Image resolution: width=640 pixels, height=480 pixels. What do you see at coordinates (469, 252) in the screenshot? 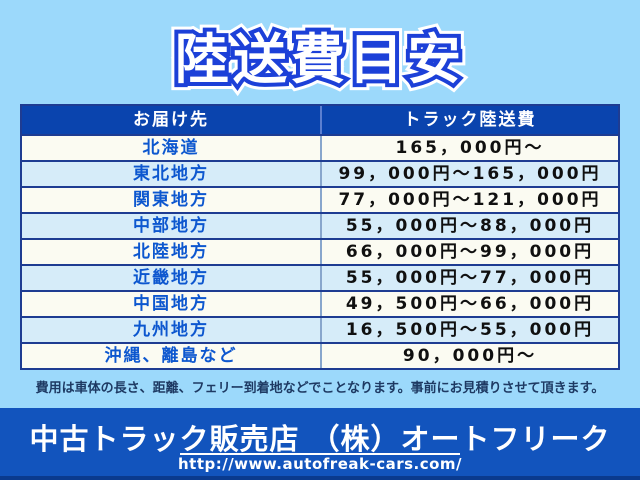
I see `price-cell: 66，000円～99，000円` at bounding box center [469, 252].